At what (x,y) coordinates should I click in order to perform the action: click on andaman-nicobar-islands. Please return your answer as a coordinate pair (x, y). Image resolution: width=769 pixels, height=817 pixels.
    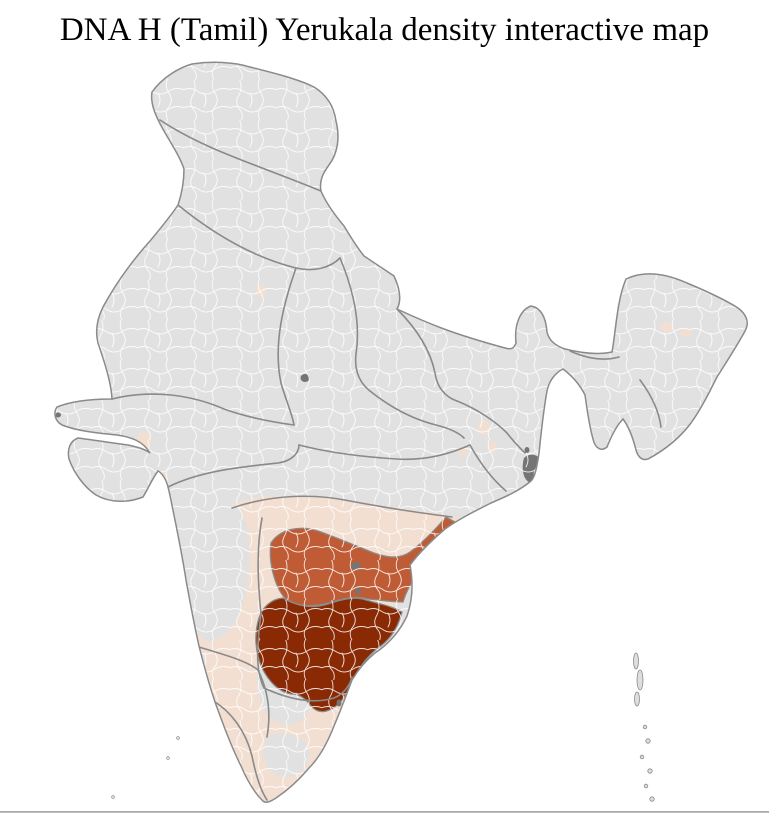
    Looking at the image, I should click on (644, 727).